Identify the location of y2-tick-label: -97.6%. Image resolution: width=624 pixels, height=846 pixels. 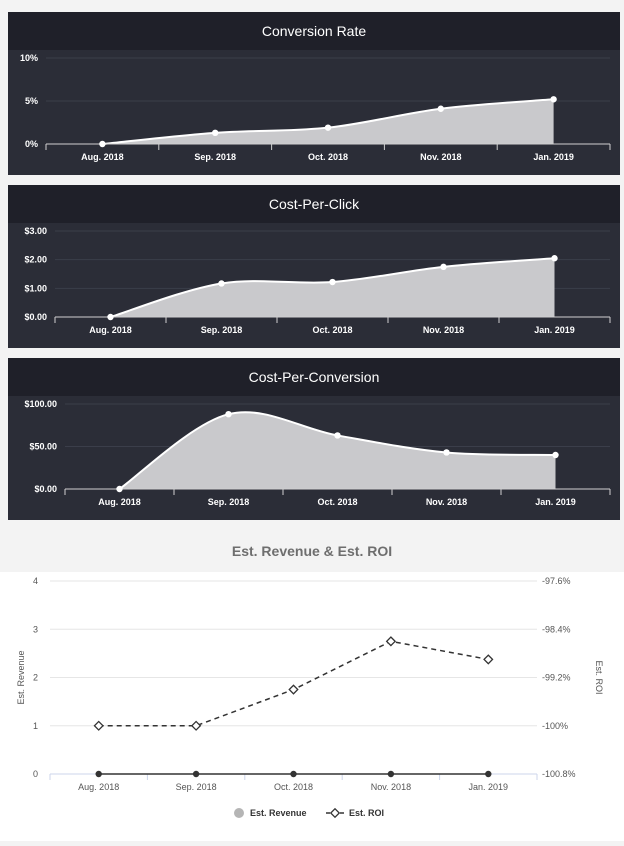
(556, 581).